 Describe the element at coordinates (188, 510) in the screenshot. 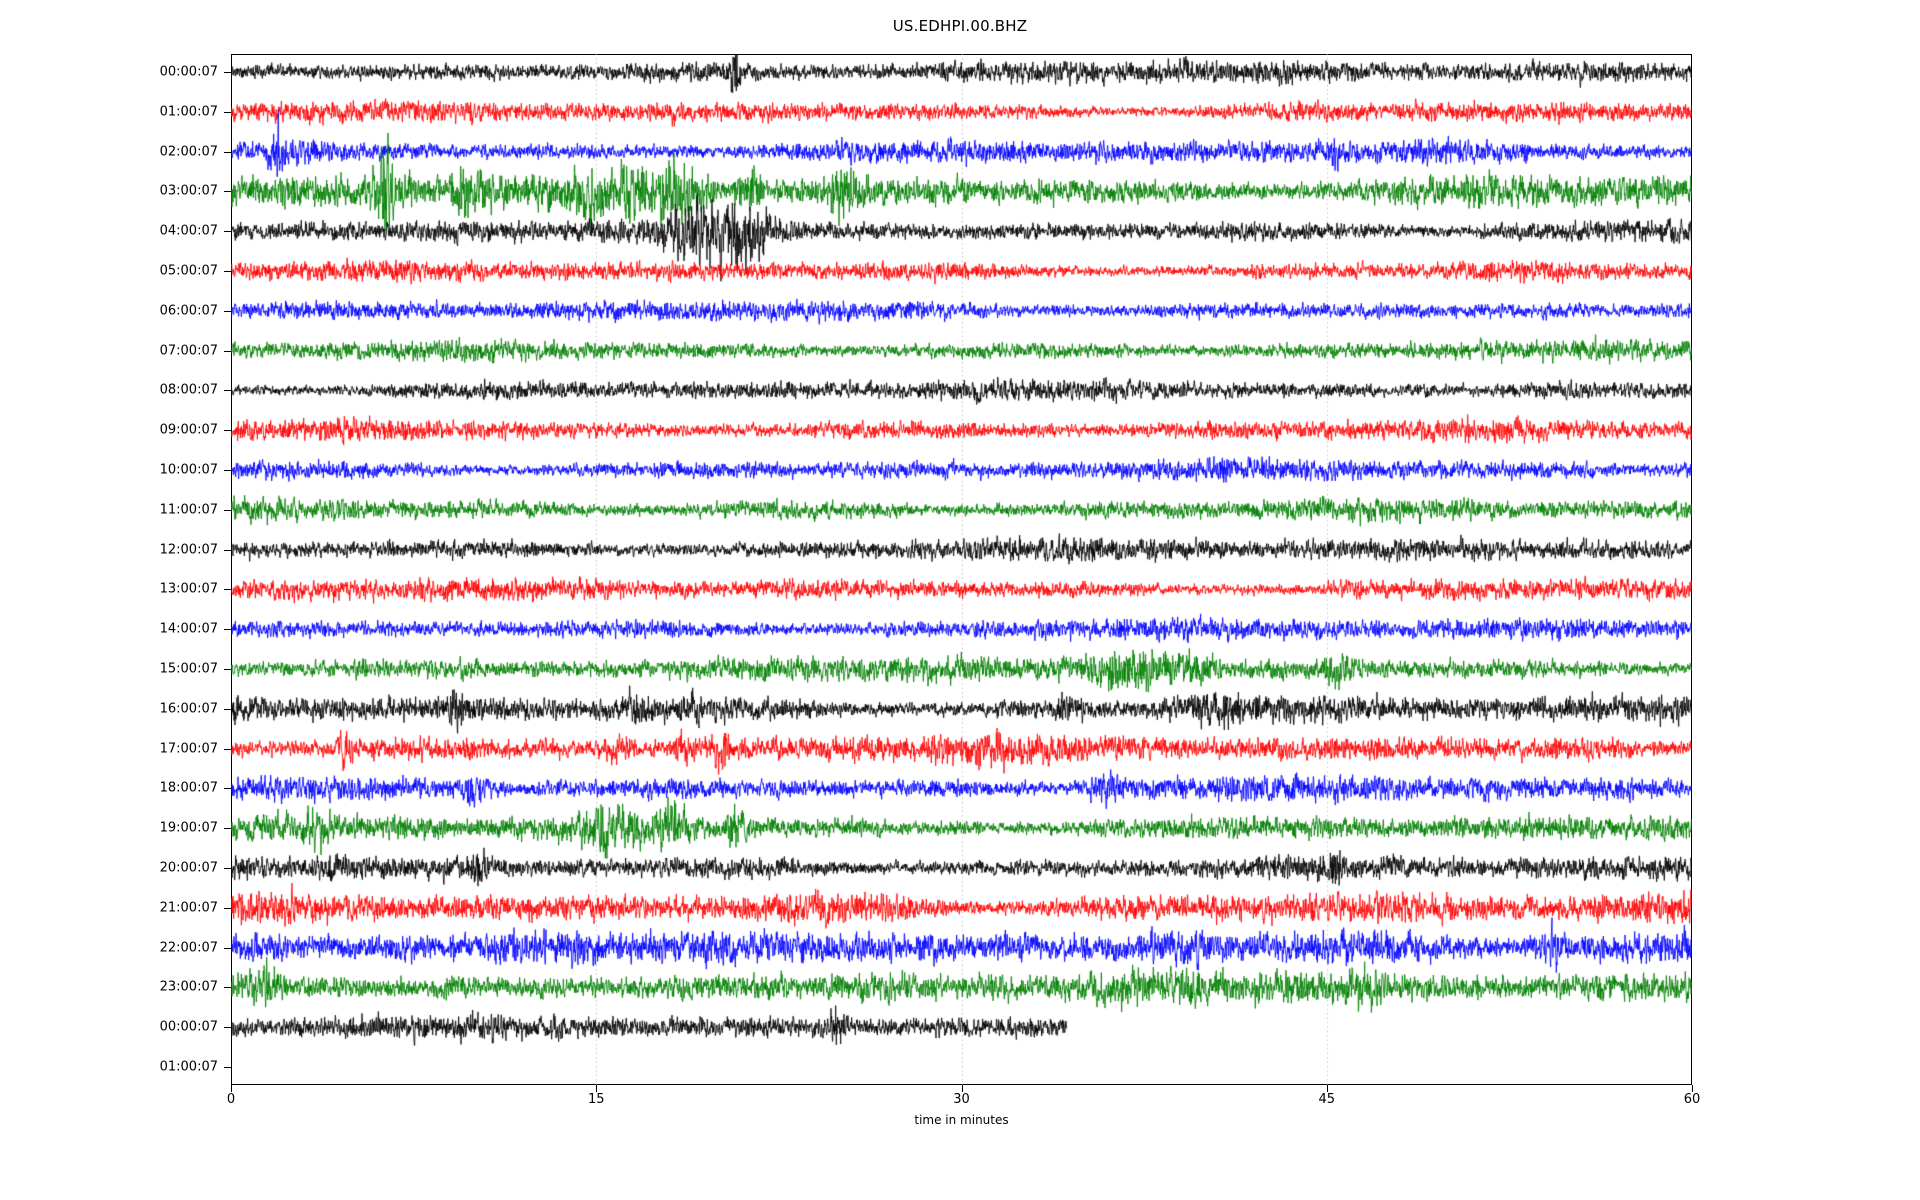

I see `y-tick-label: 11:00:07` at that location.